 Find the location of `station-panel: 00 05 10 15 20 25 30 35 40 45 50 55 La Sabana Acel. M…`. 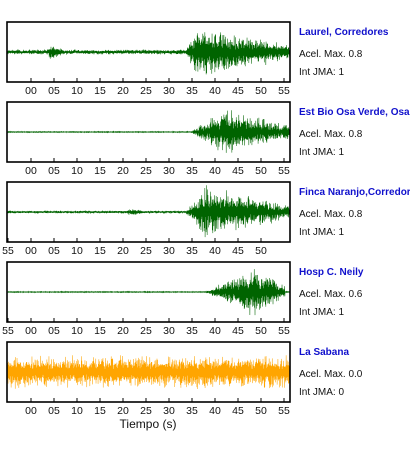

station-panel: 00 05 10 15 20 25 30 35 40 45 50 55 La Sabana Acel. M… is located at coordinates (184, 379).